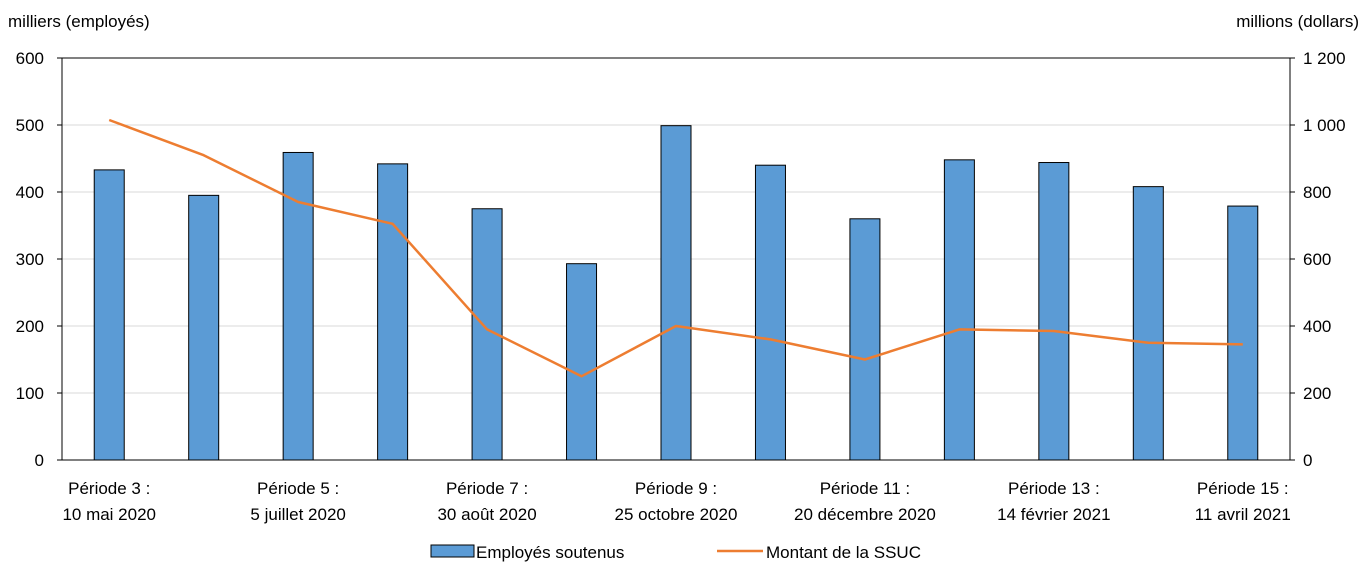  What do you see at coordinates (1324, 58) in the screenshot?
I see `right-tick-label: 1 200` at bounding box center [1324, 58].